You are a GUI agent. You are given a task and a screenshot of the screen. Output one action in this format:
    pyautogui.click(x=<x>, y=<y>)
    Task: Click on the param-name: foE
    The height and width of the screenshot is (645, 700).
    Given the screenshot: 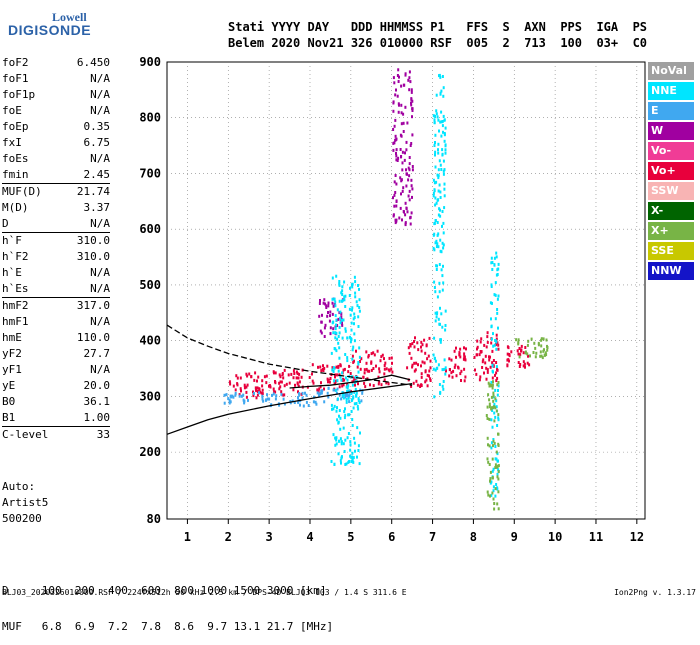 What is the action you would take?
    pyautogui.click(x=12, y=110)
    